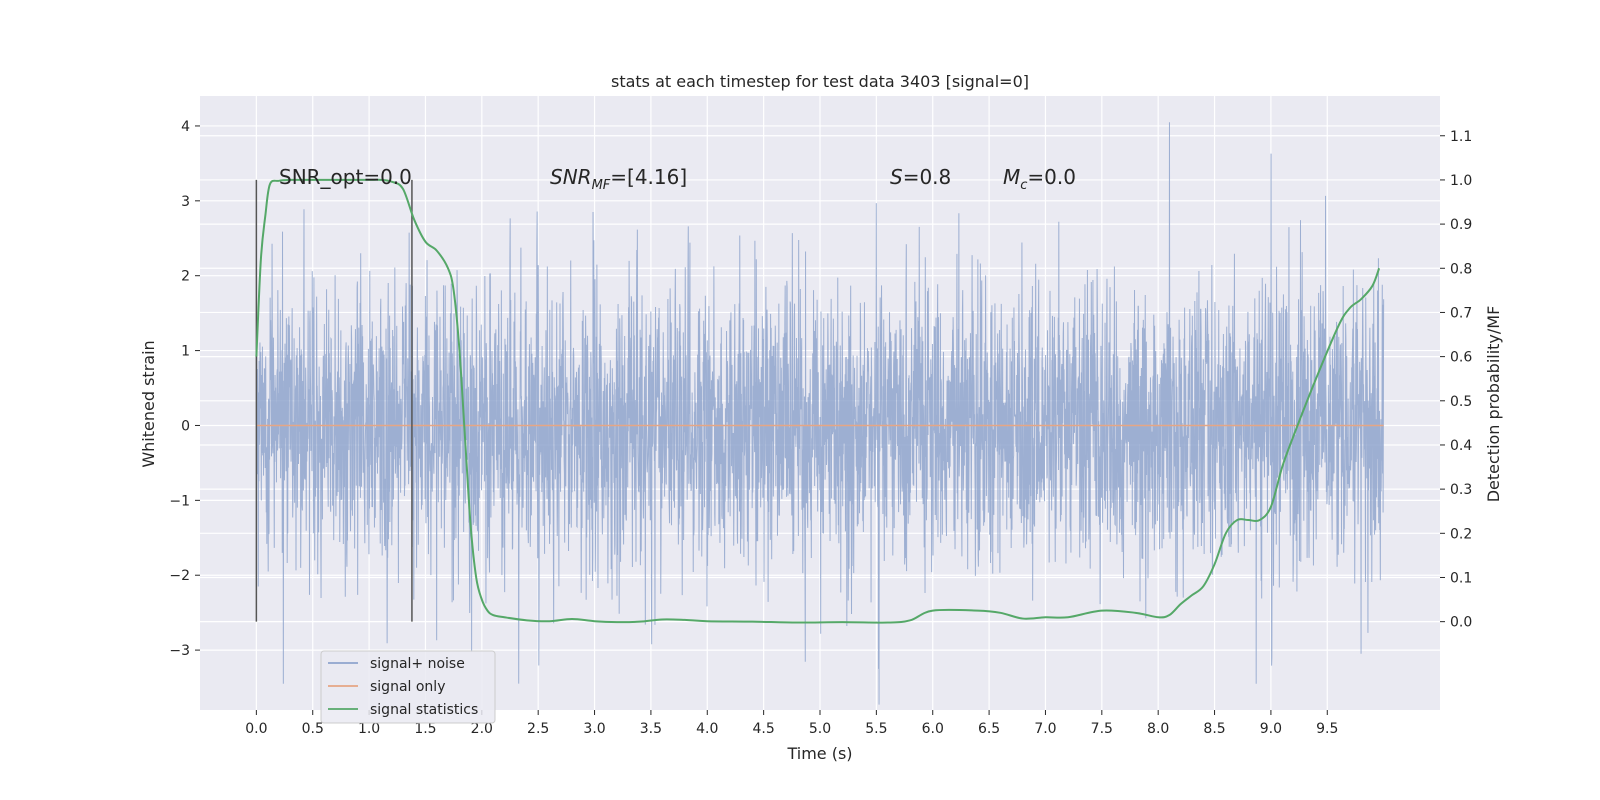 The image size is (1600, 800). I want to click on y-right-tick-label: 0.4, so click(1461, 446).